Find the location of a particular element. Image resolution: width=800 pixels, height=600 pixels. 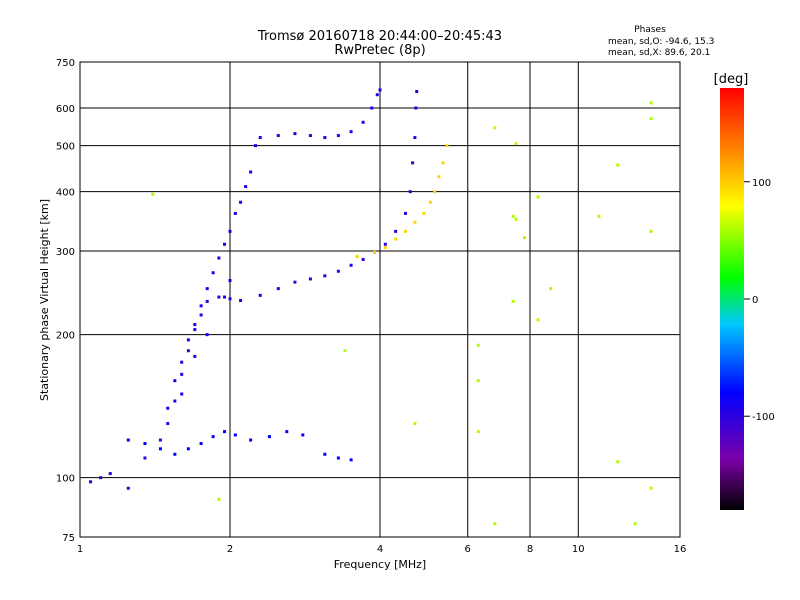

x-tick-label: 2 is located at coordinates (230, 549).